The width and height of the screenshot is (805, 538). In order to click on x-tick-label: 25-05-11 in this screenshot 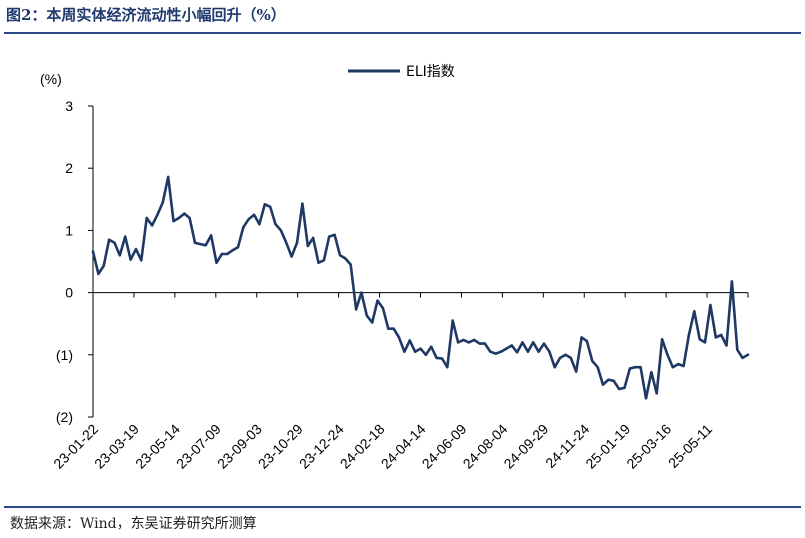, I will do `click(690, 446)`.